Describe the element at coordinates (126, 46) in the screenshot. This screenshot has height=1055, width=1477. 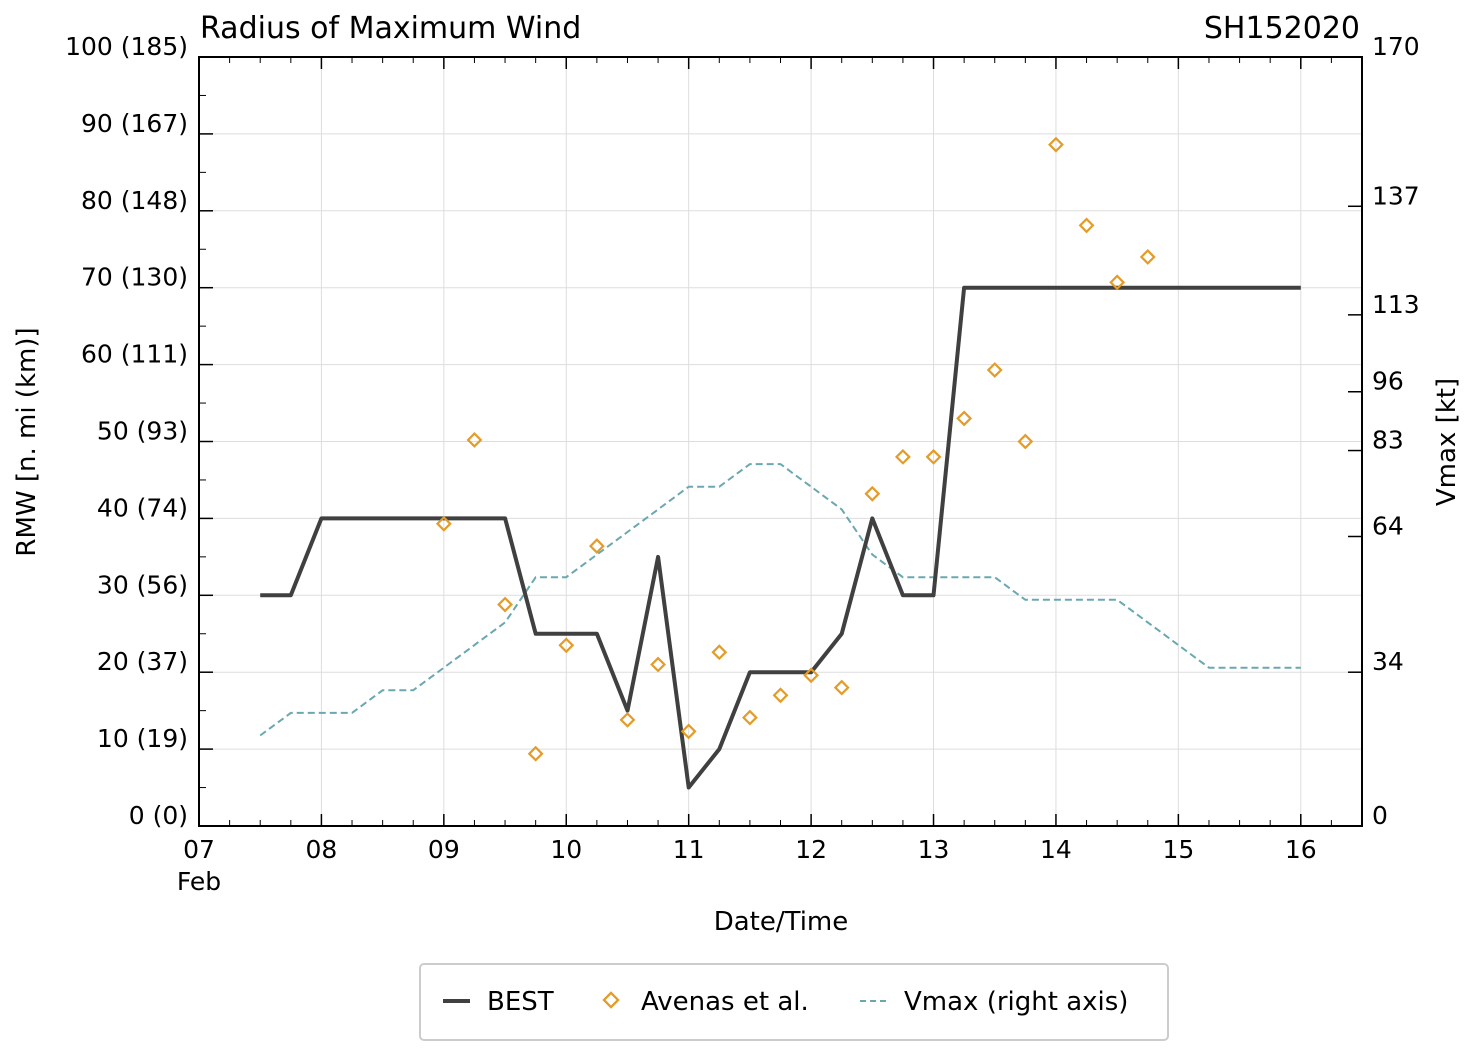
I see `y-tick-label: 100 (185)` at that location.